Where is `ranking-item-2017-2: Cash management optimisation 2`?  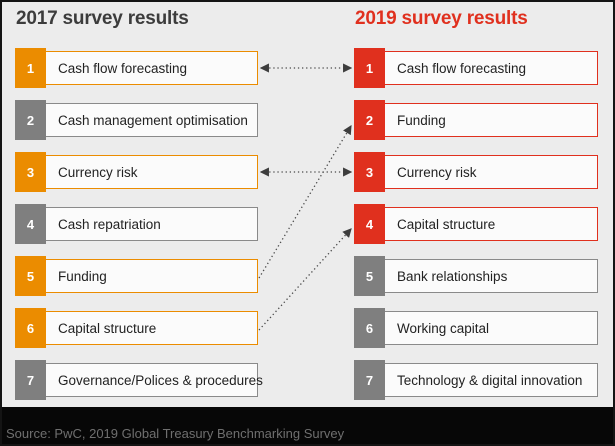
ranking-item-2017-2: Cash management optimisation 2 is located at coordinates (136, 120).